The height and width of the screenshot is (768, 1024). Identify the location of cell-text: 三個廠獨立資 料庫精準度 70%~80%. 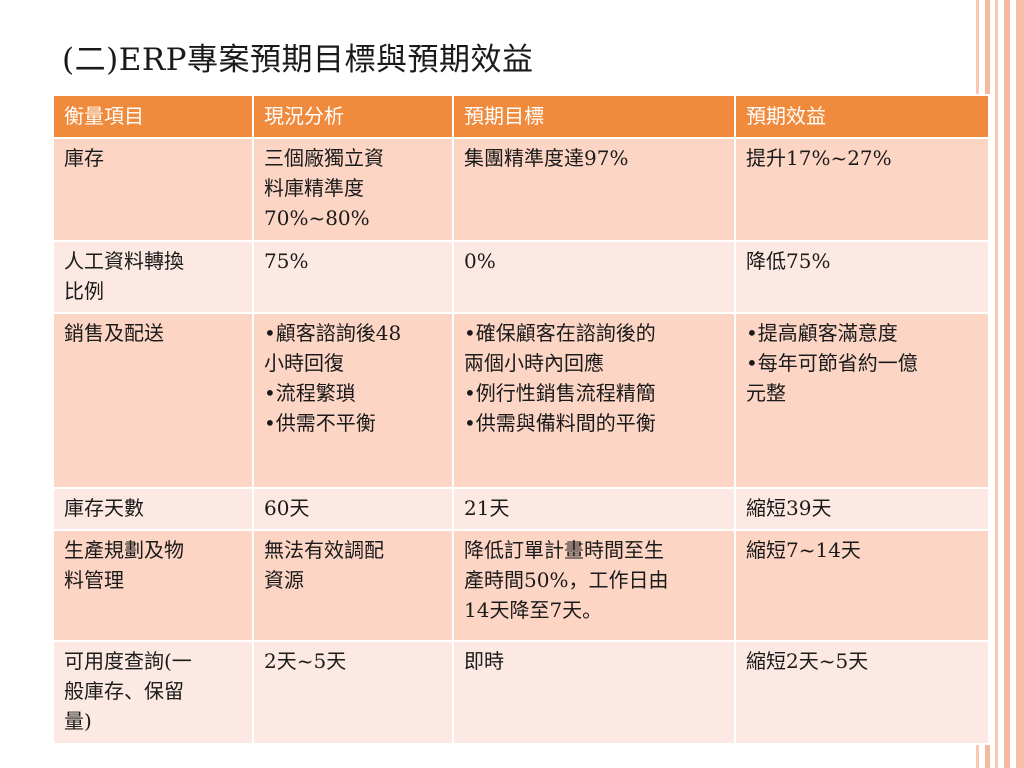
(324, 188).